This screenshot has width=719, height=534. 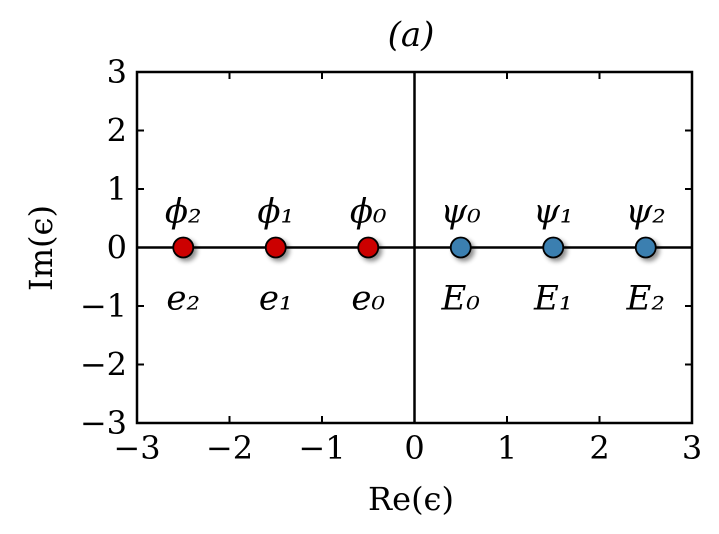 I want to click on point-label-below: E₂, so click(x=645, y=299).